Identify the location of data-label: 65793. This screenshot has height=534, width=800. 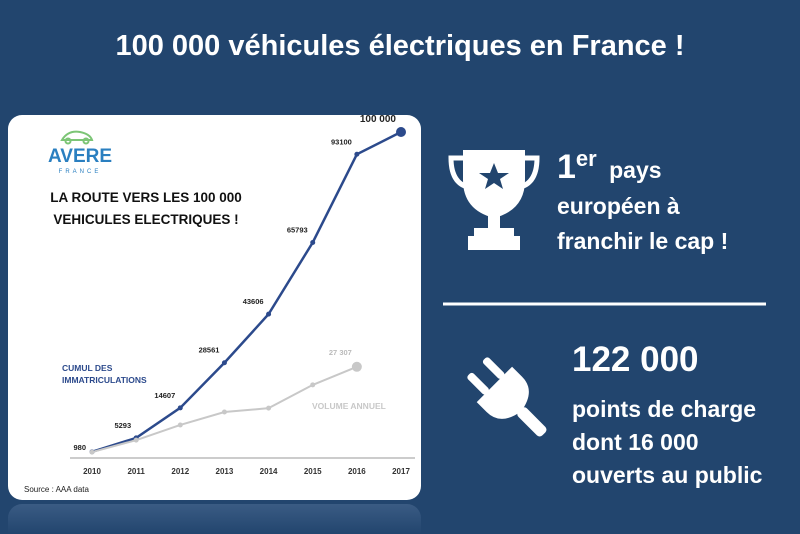
(297, 229).